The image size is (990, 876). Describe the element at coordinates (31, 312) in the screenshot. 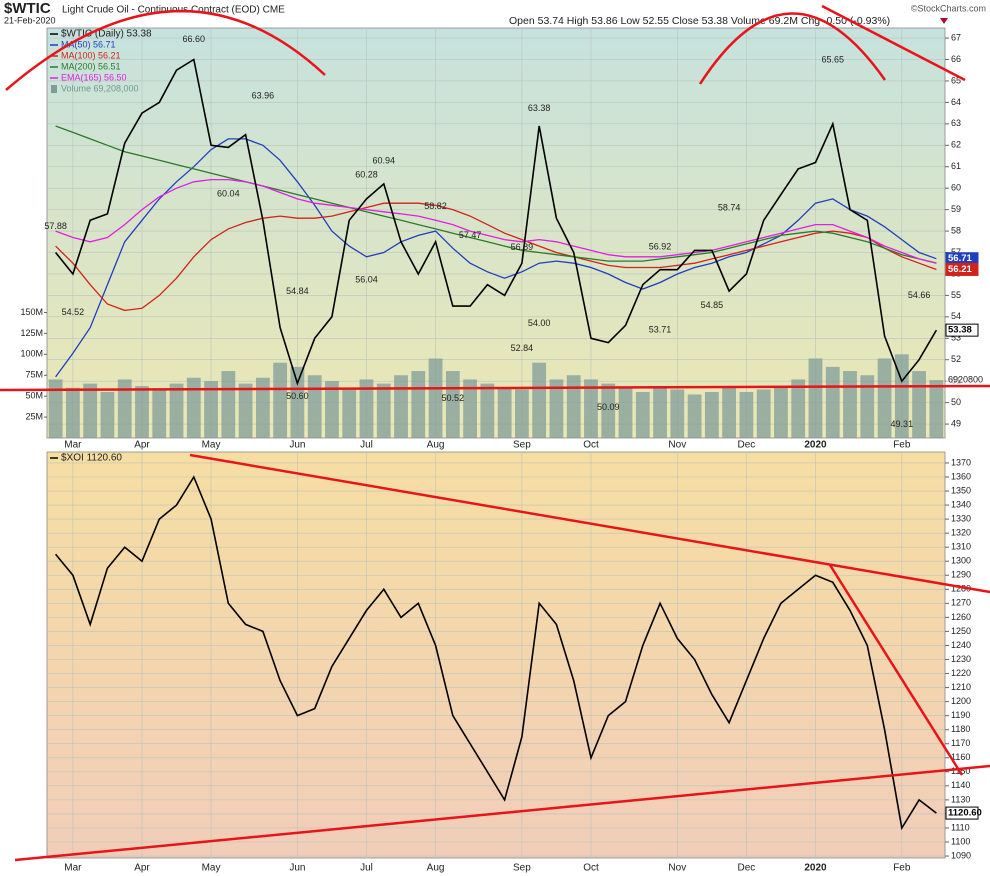

I see `volume-tick-label: 150M` at that location.